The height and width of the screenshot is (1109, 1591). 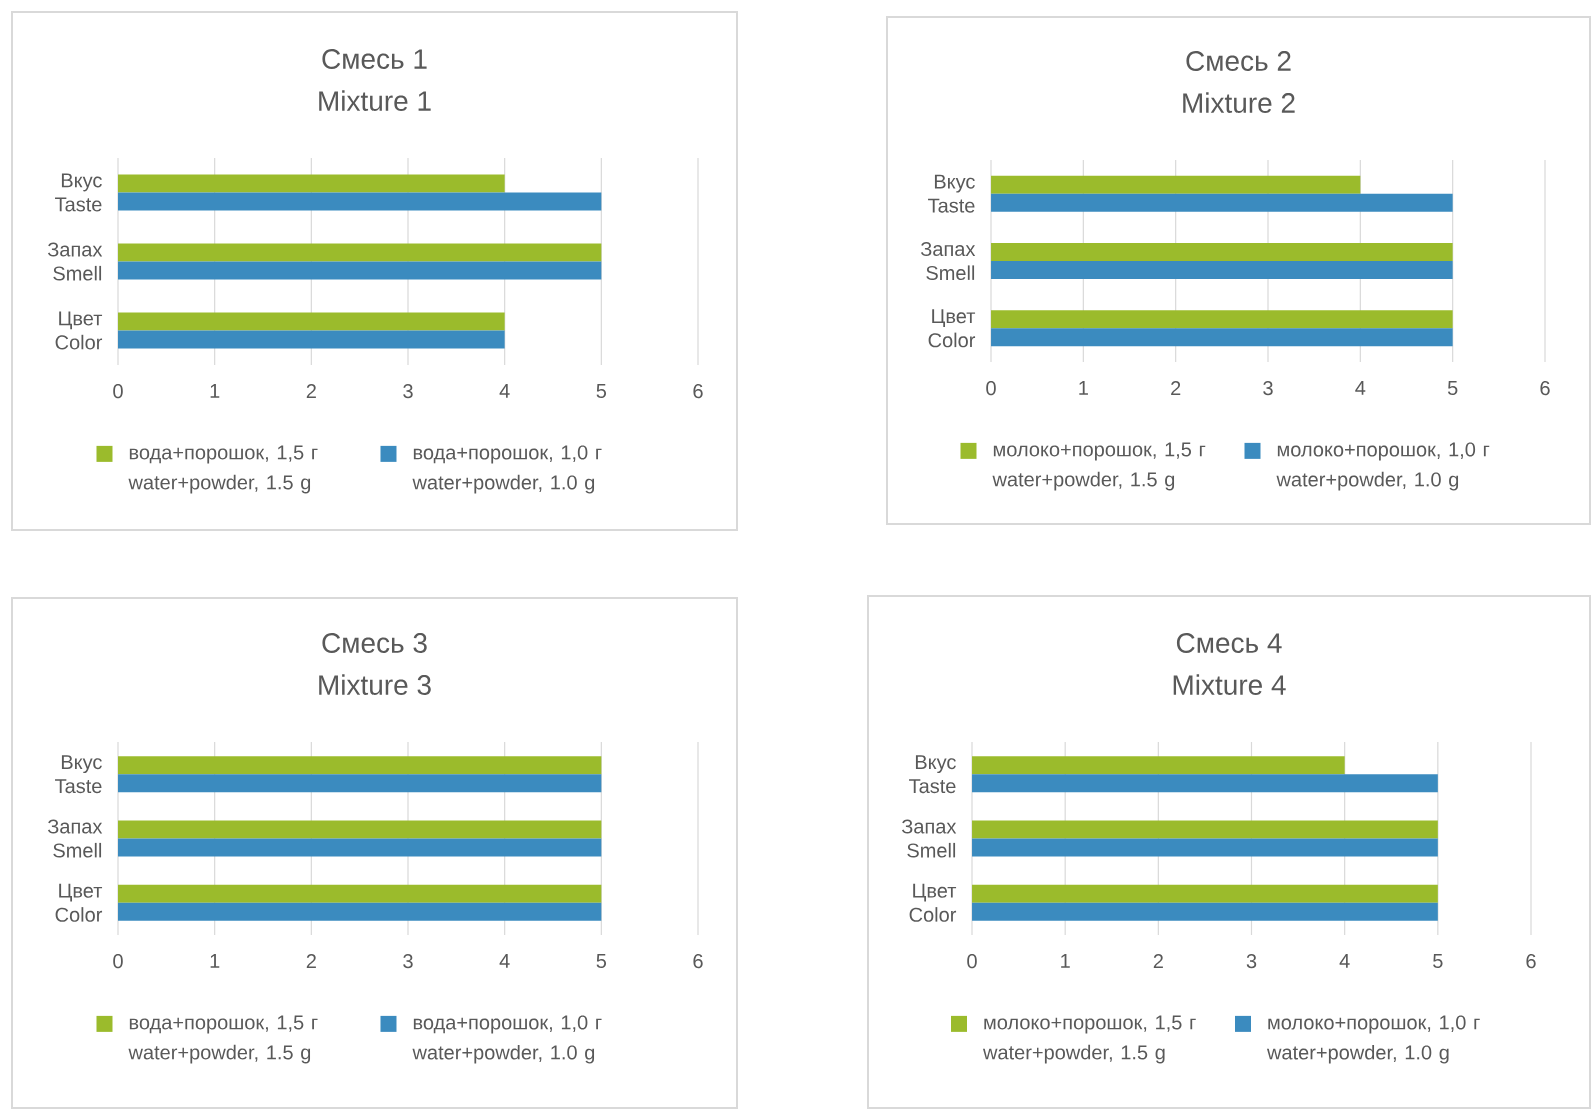 I want to click on chart-subtitle: Mixture 4, so click(x=1229, y=684).